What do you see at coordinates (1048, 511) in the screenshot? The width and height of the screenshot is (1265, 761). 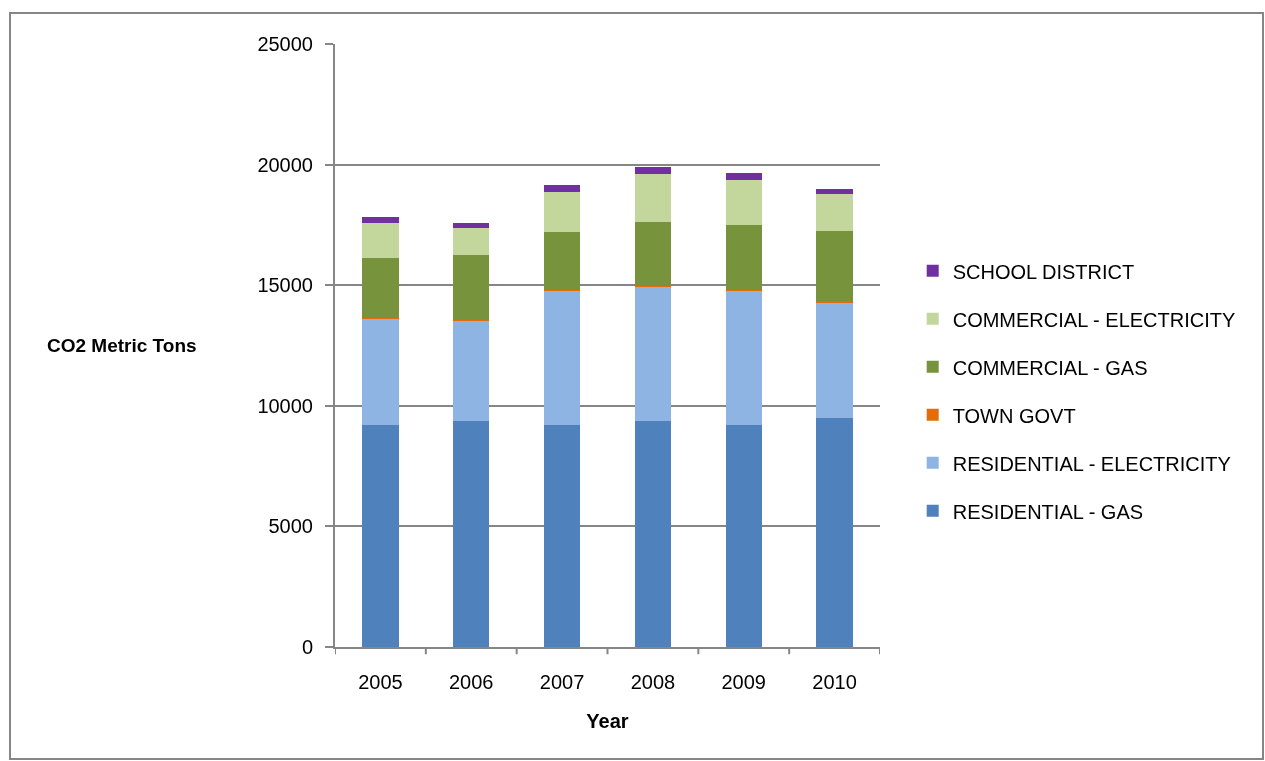 I see `legend-label: RESIDENTIAL - GAS` at bounding box center [1048, 511].